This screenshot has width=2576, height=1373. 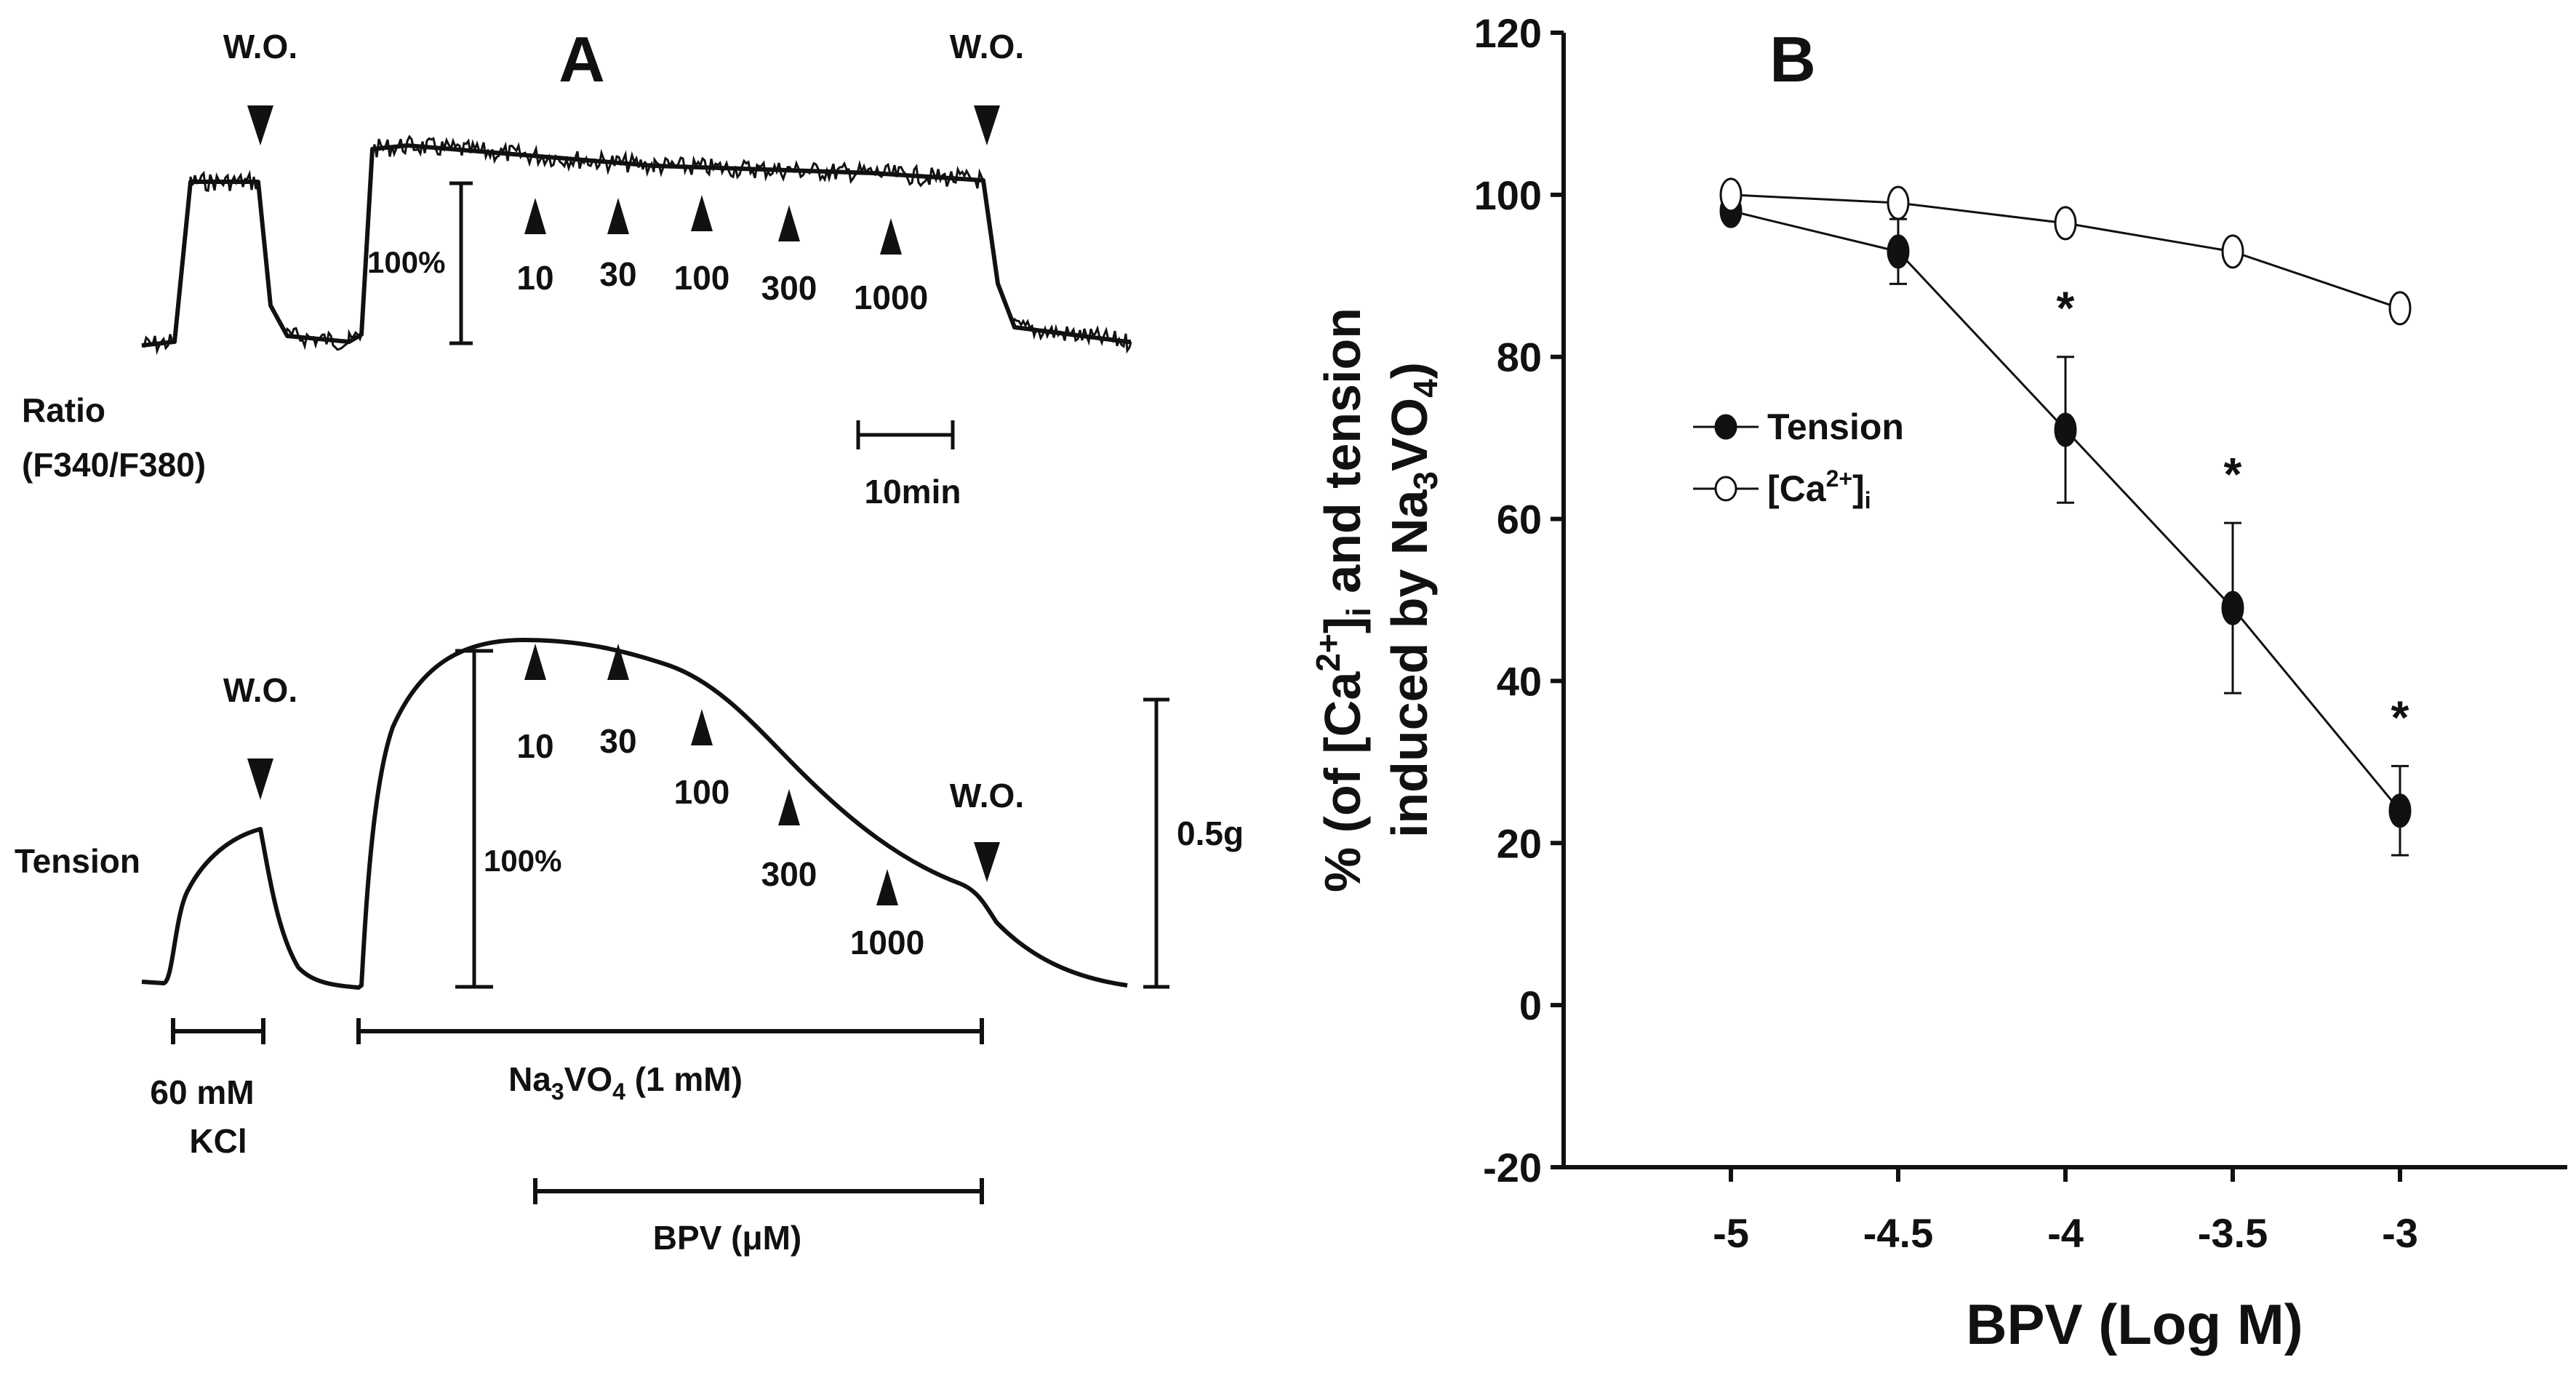 What do you see at coordinates (891, 297) in the screenshot?
I see `ratio-dose-label: 1000` at bounding box center [891, 297].